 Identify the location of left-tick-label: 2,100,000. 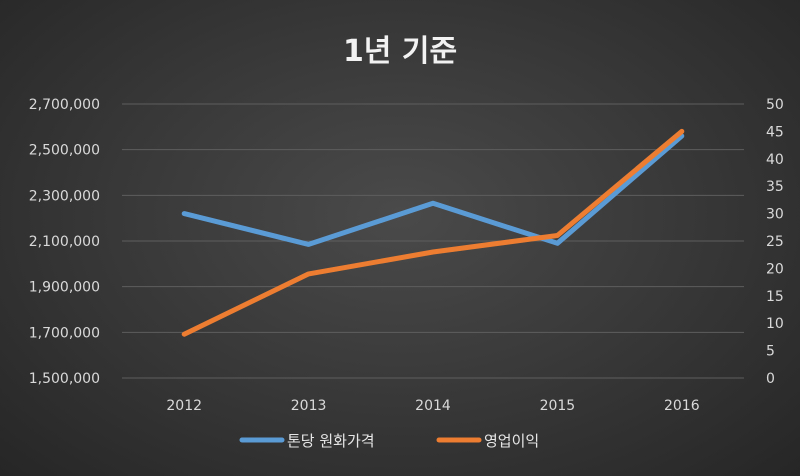
(64, 242).